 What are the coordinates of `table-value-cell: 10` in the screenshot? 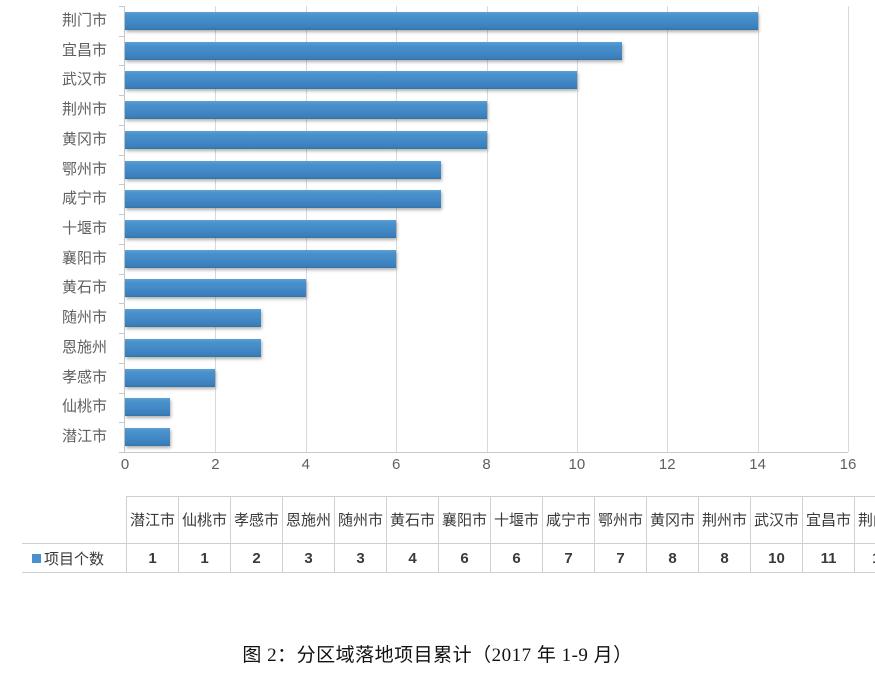 It's located at (776, 558).